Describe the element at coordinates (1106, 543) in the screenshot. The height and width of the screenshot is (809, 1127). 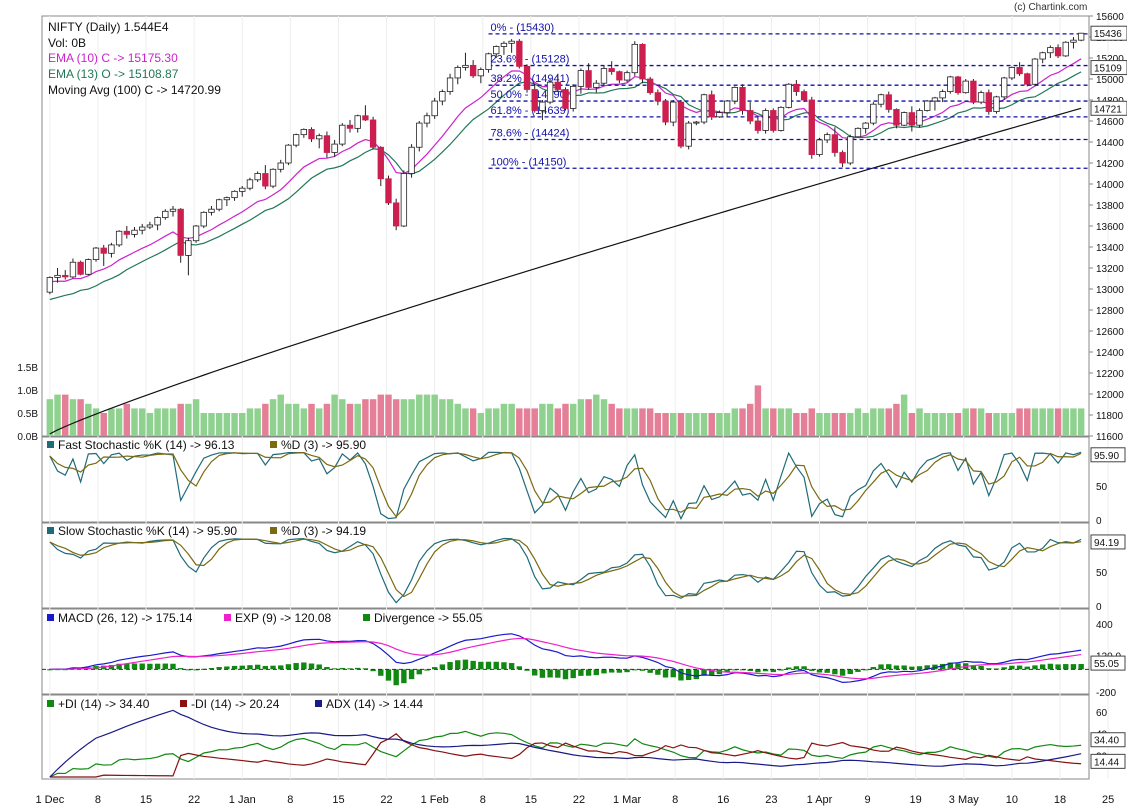
I see `stoch-tag-label: 94.19` at that location.